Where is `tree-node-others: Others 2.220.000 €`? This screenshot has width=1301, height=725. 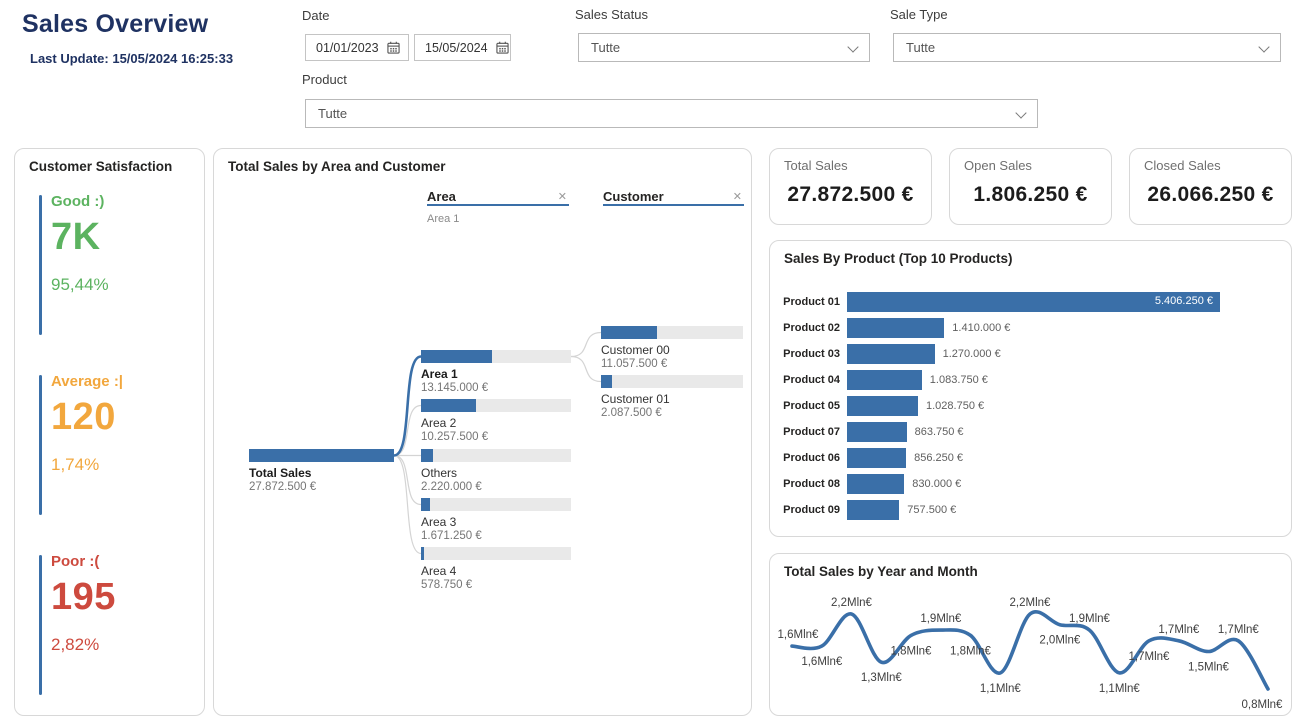
tree-node-others: Others 2.220.000 € is located at coordinates (496, 471).